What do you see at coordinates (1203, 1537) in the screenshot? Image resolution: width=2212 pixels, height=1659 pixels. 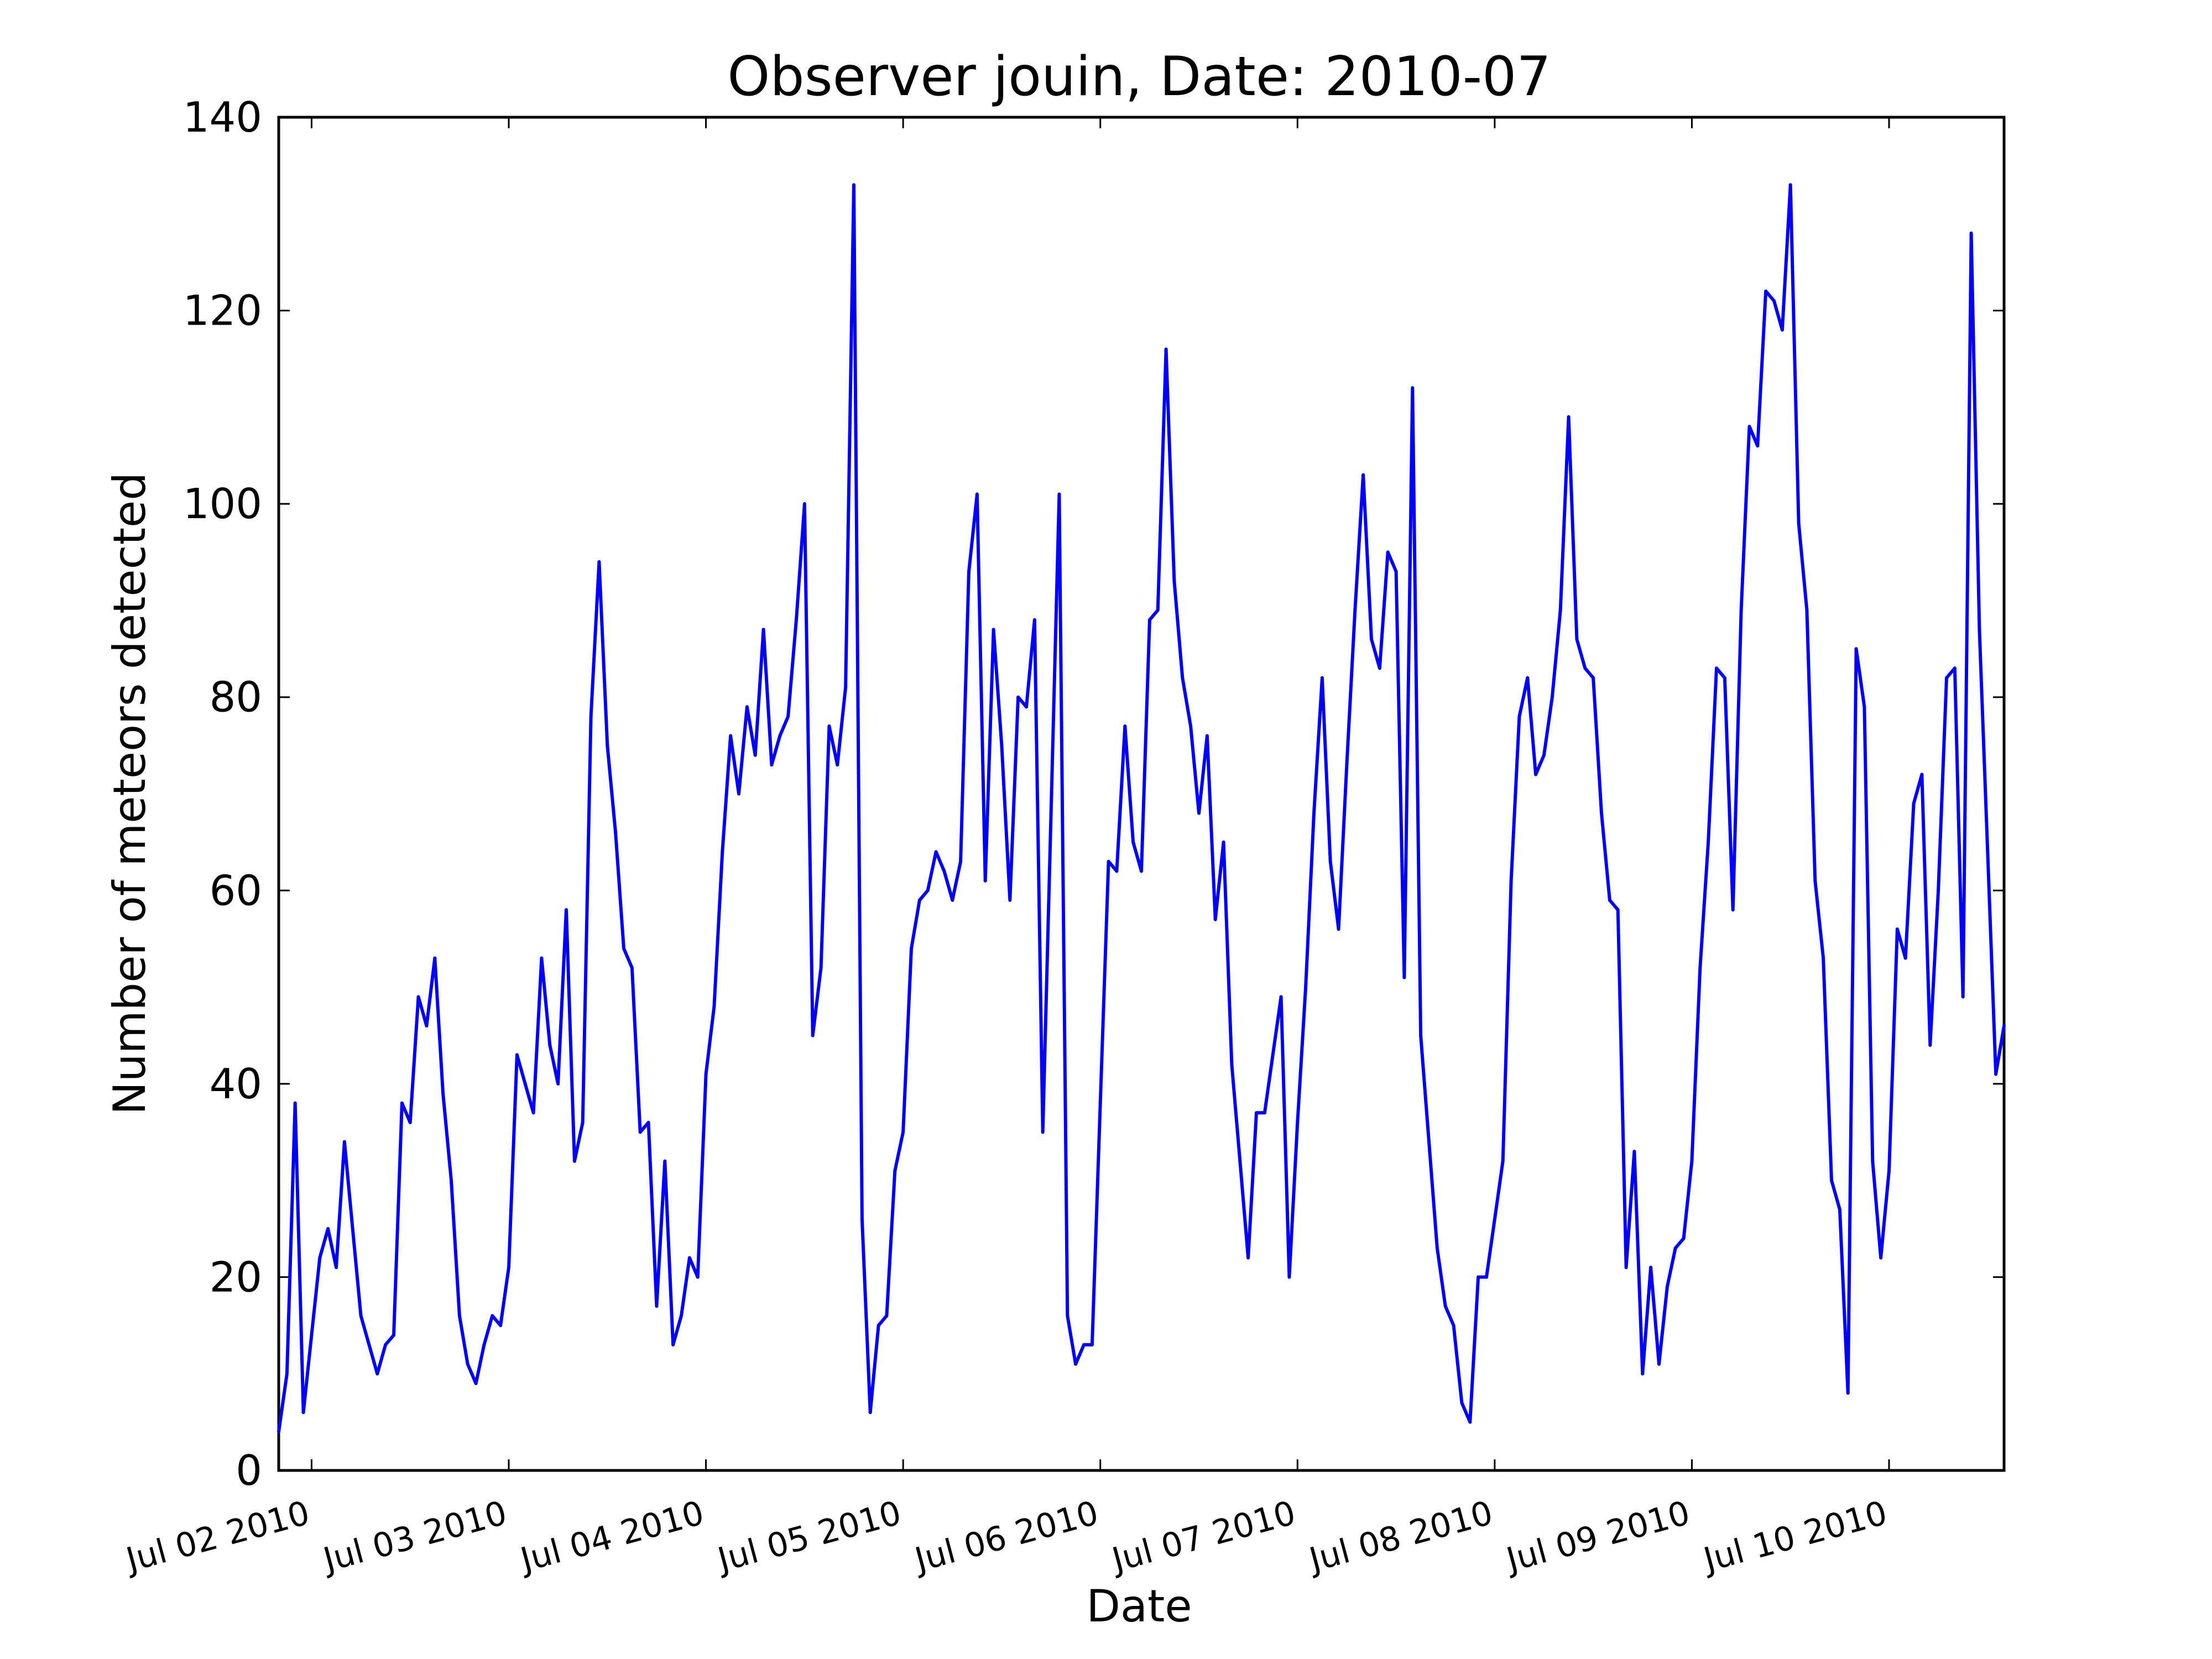 I see `x-tick-label: Jul 07 2010` at bounding box center [1203, 1537].